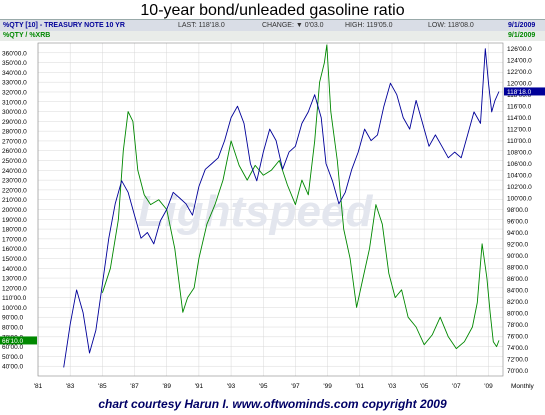 Image resolution: width=545 pixels, height=415 pixels. I want to click on left-tick-label: 240'00.0, so click(14, 171).